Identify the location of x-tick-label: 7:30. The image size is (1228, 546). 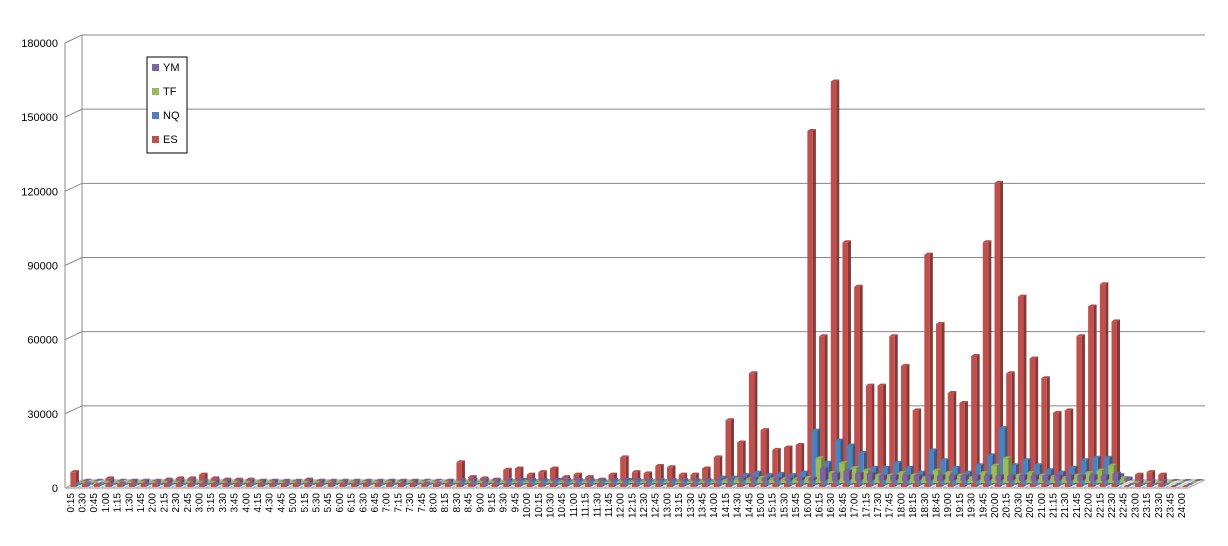
(410, 503).